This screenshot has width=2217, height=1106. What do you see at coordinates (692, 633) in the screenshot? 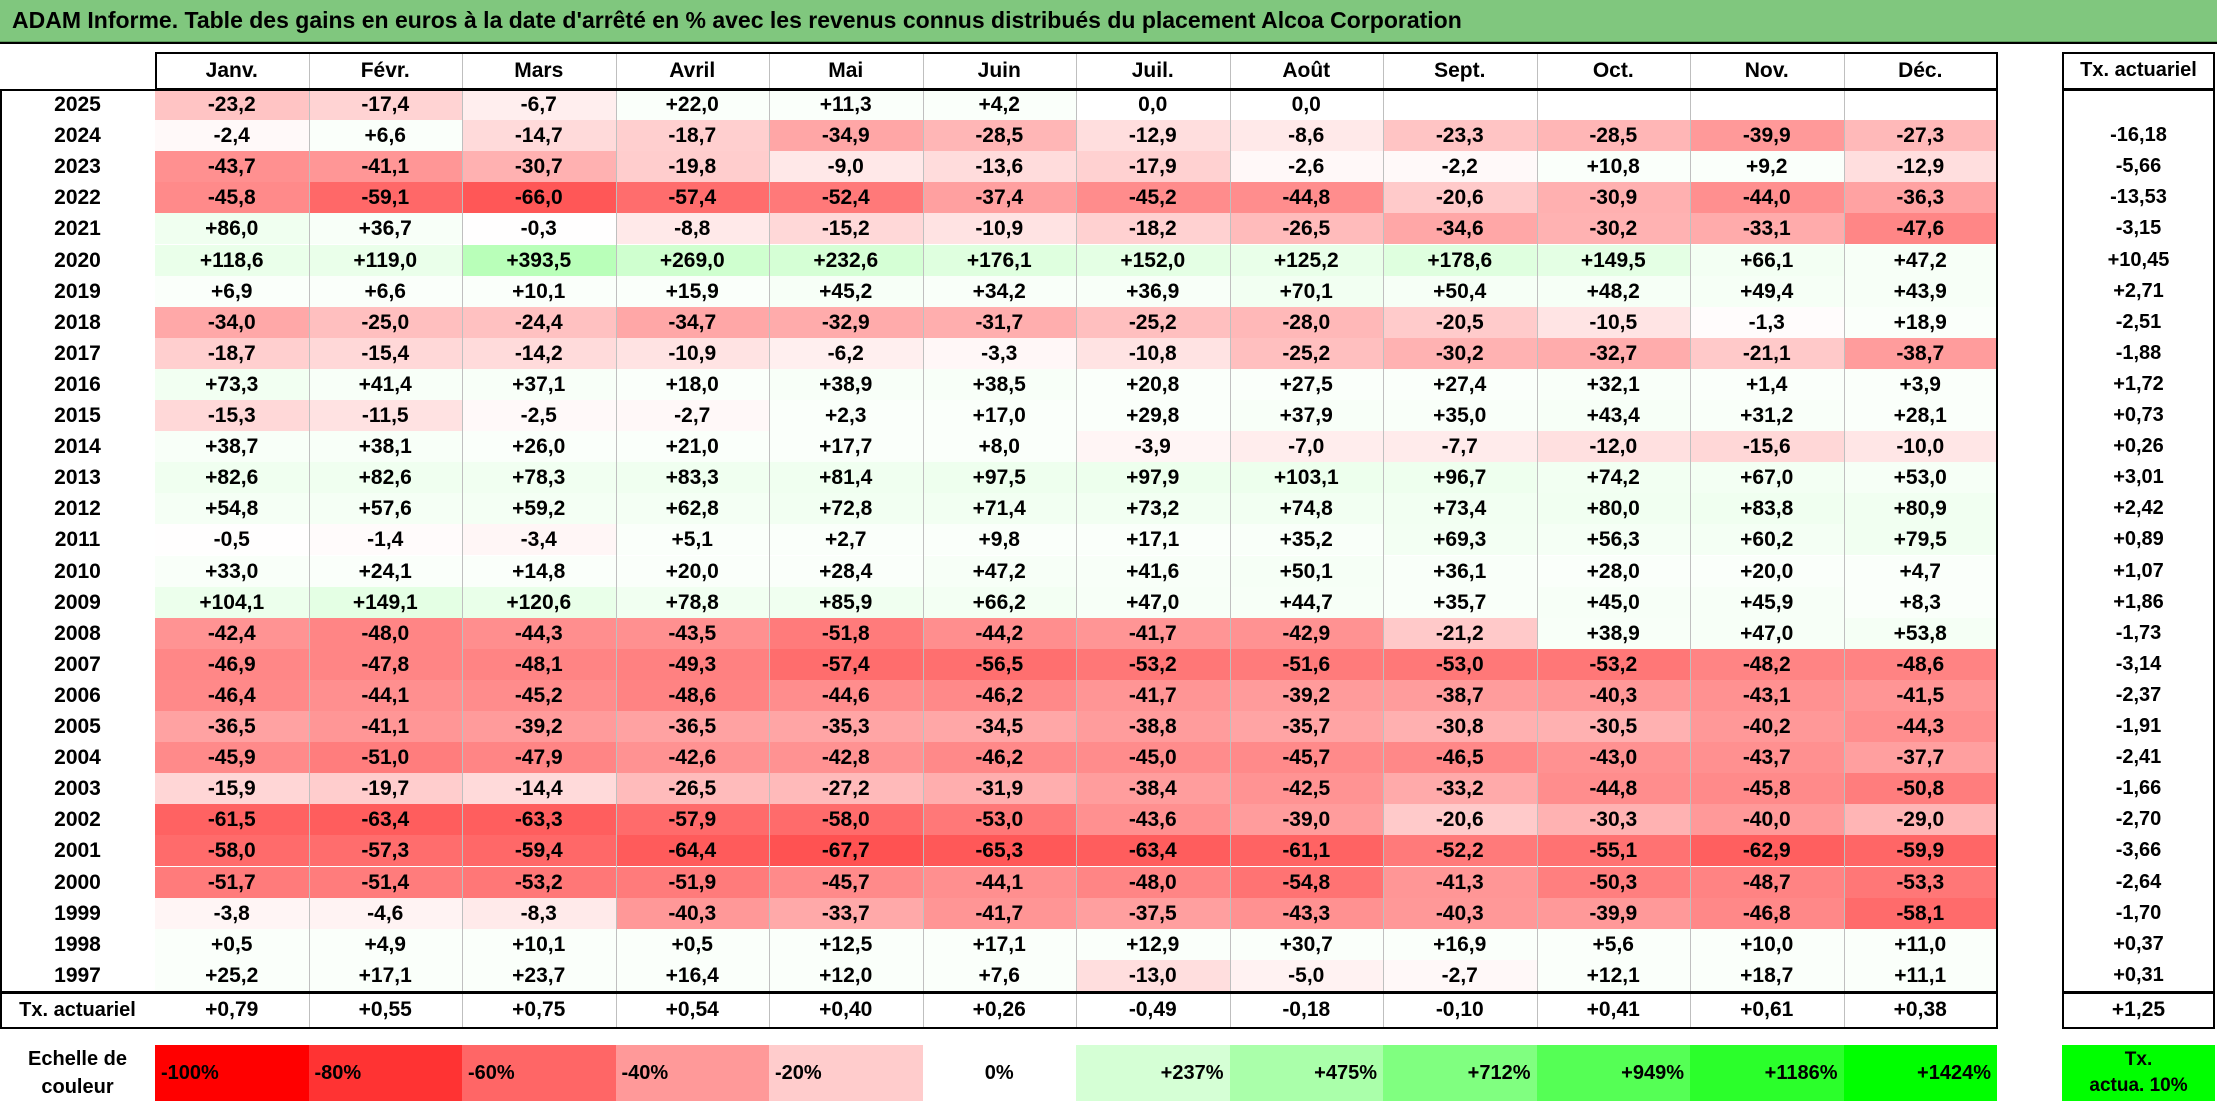
I see `gain-cell: -43,5` at bounding box center [692, 633].